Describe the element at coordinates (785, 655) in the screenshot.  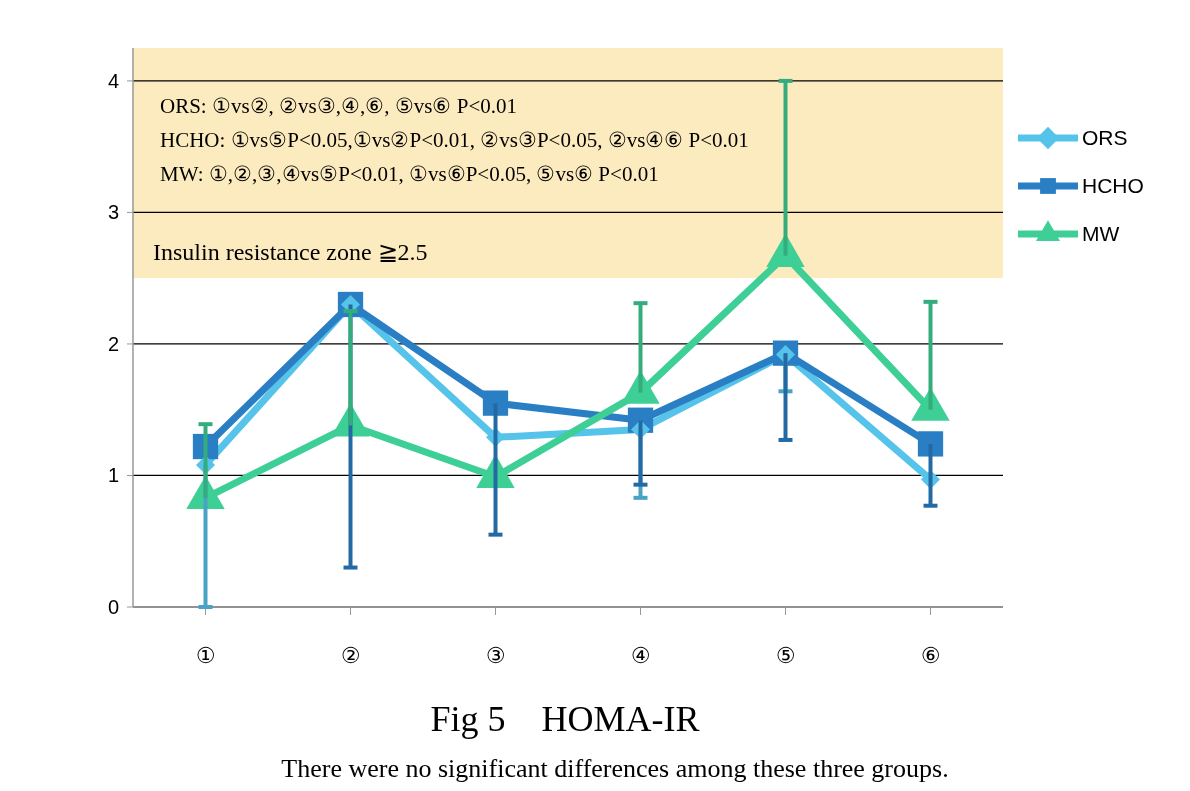
I see `x-tick-label: ⑤` at that location.